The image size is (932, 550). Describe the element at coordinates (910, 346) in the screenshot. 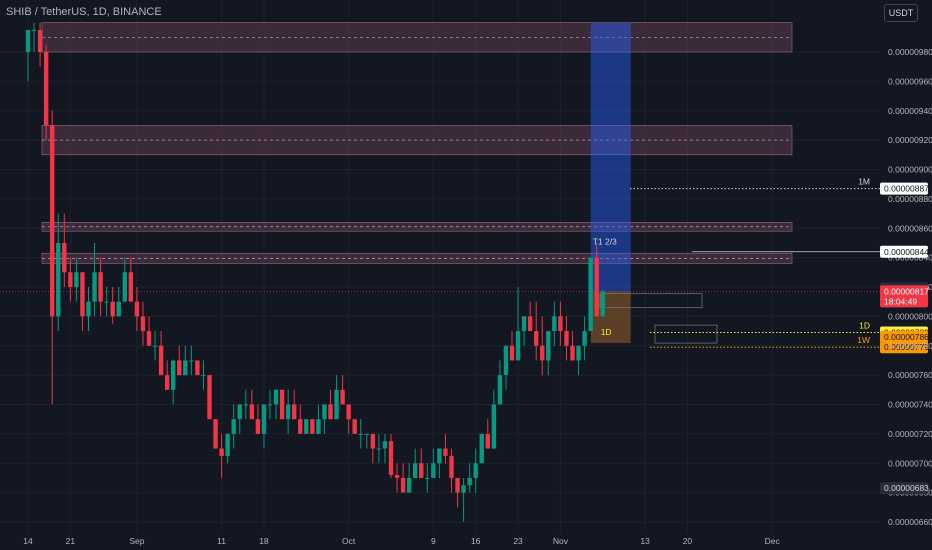

I see `y-tick-label: 0.00000780` at that location.